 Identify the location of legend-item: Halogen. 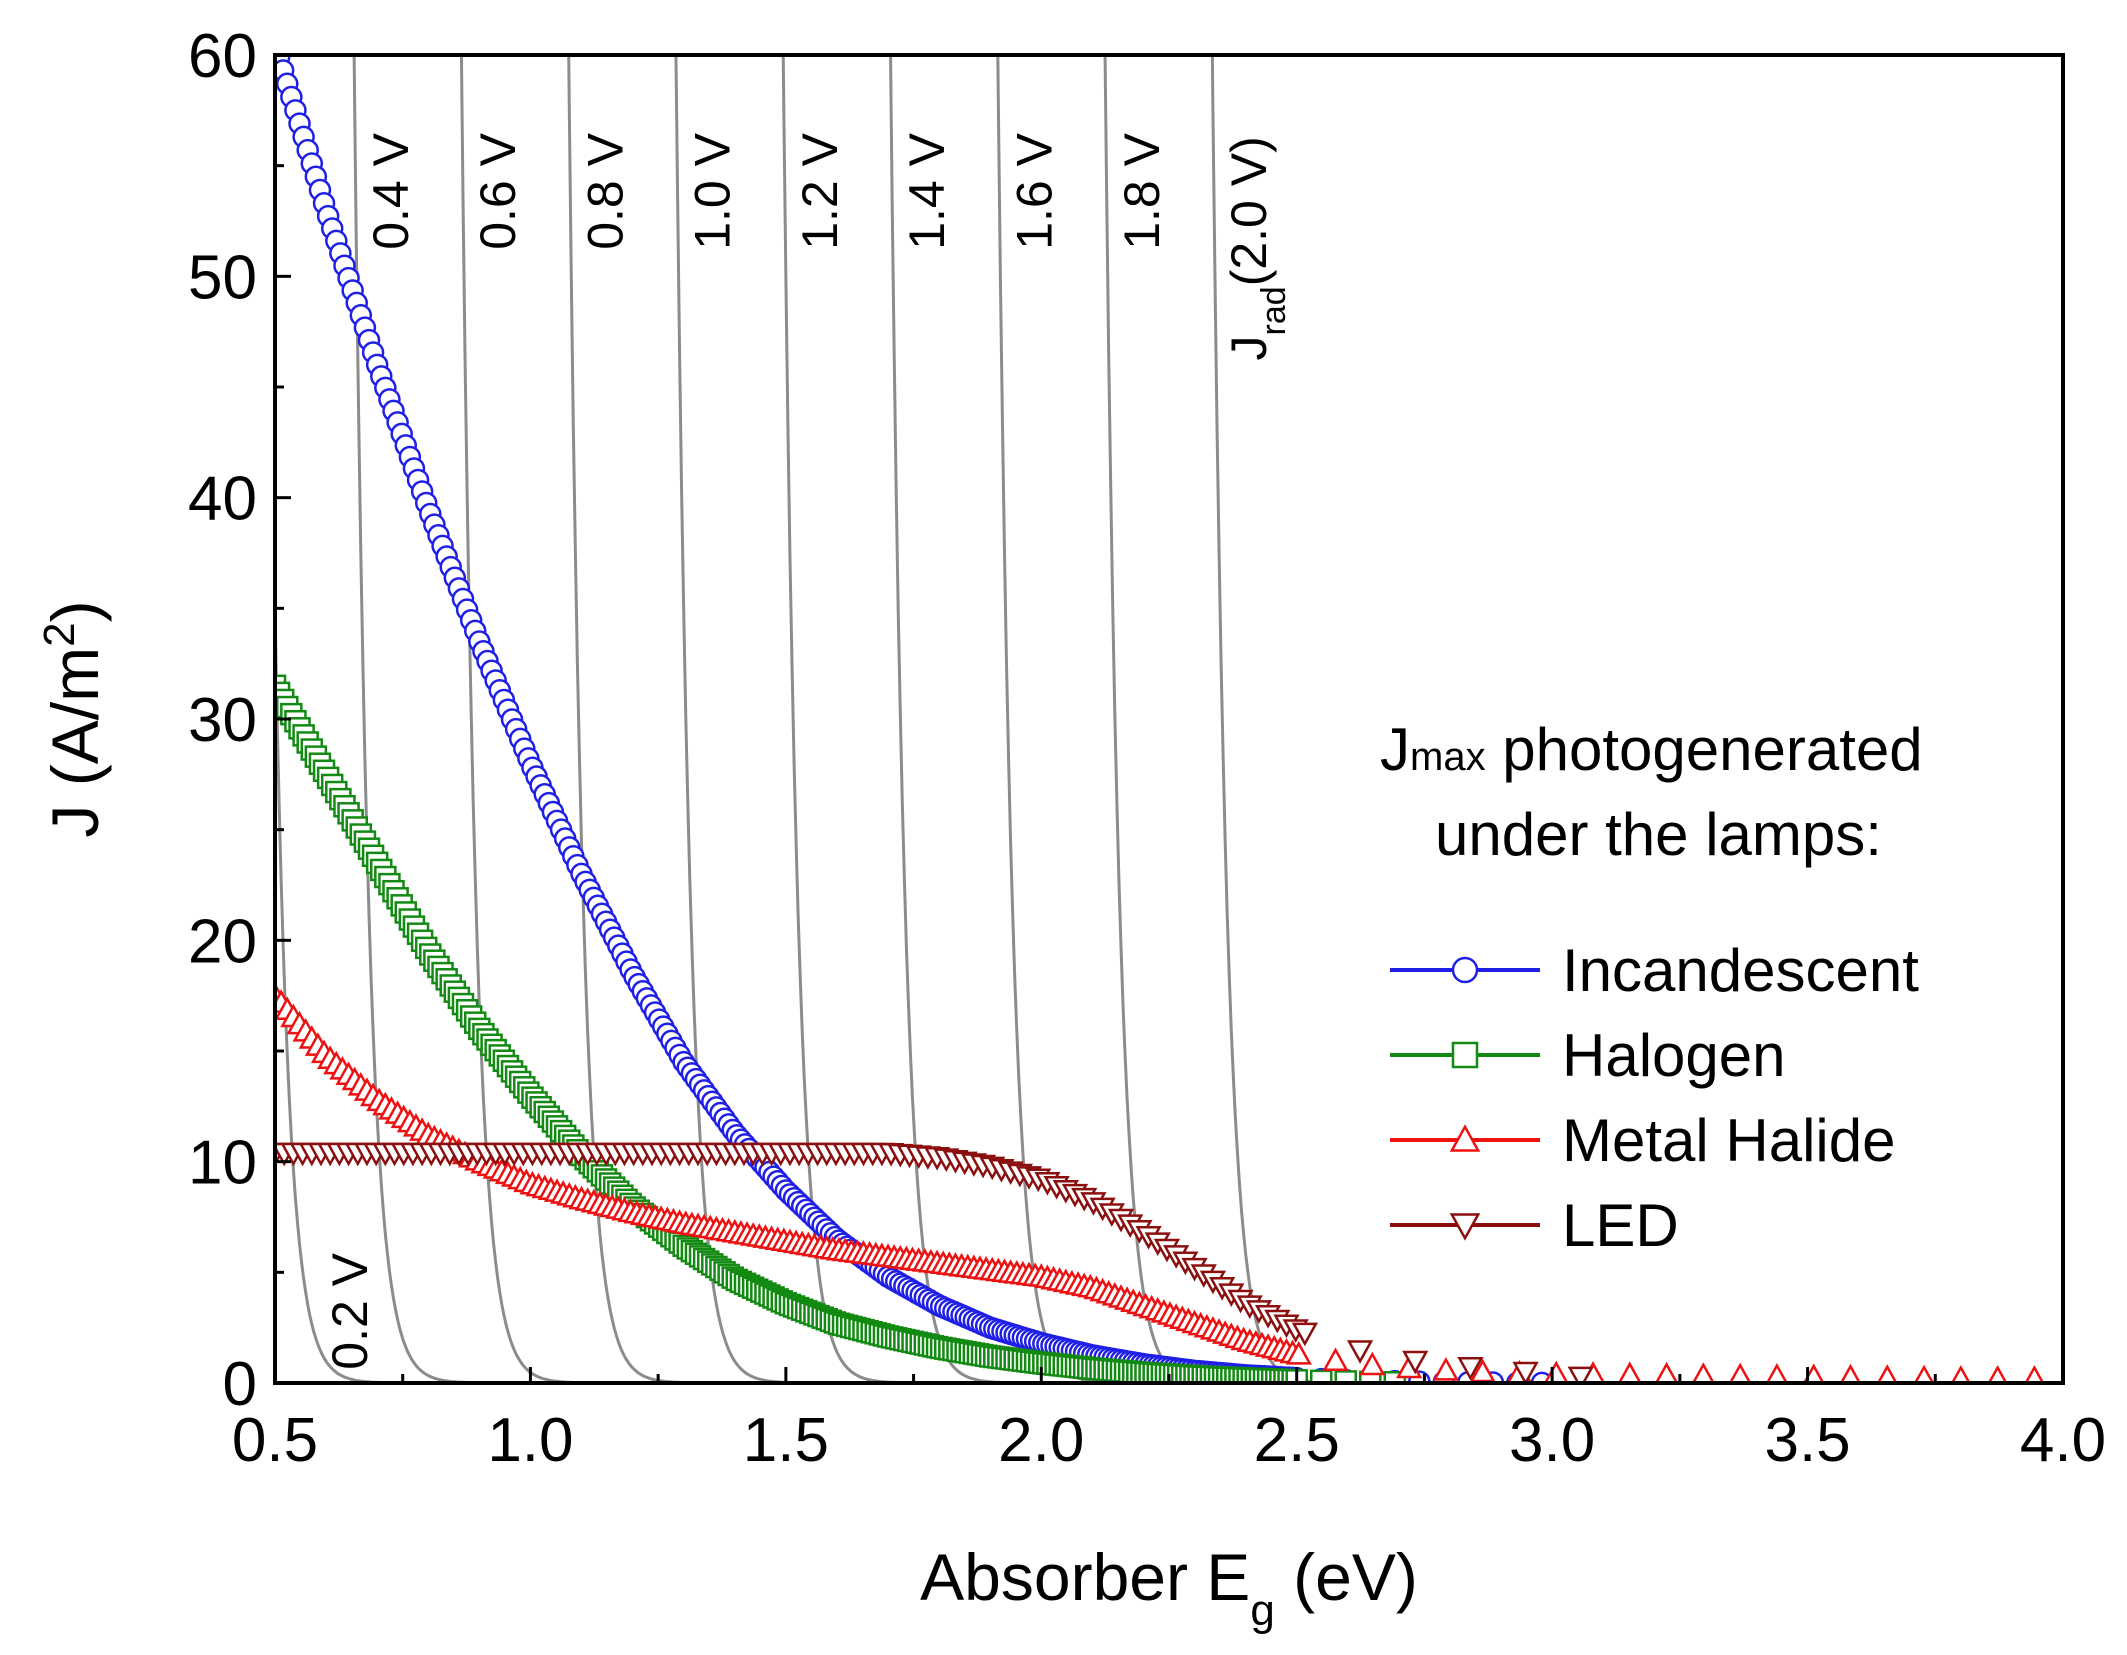
(1588, 1055).